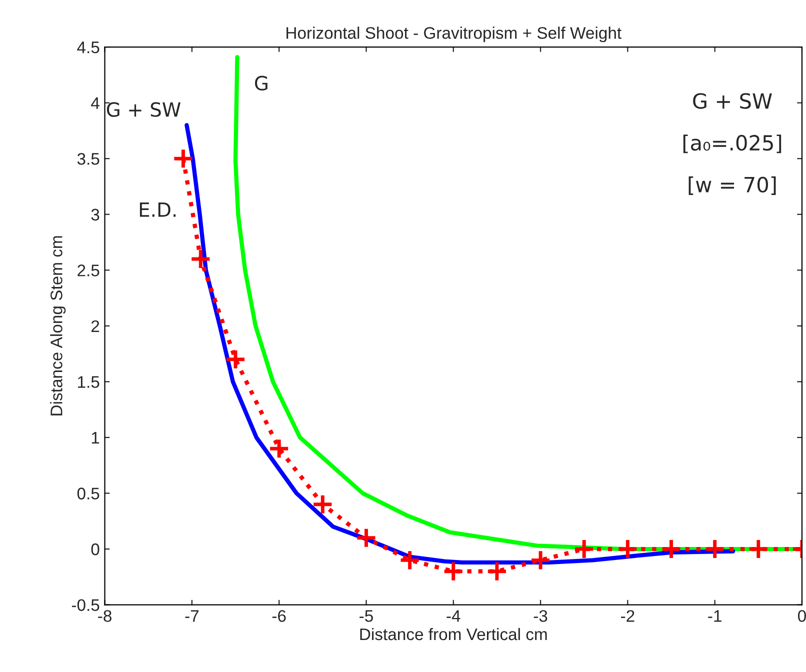  What do you see at coordinates (191, 616) in the screenshot?
I see `x-tick-label: -7` at bounding box center [191, 616].